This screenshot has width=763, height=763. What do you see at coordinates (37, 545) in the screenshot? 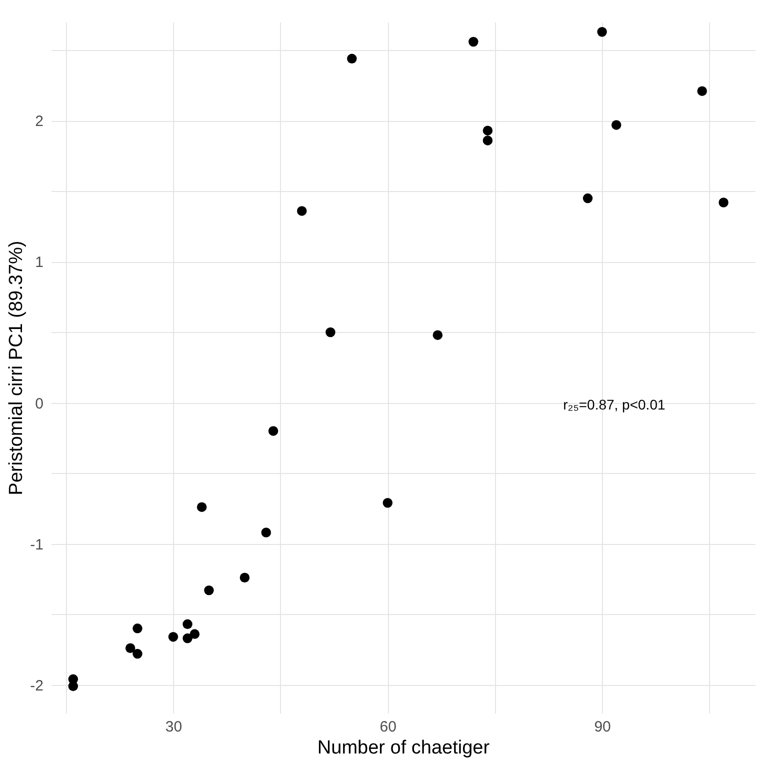
I see `y-tick-label: -1` at bounding box center [37, 545].